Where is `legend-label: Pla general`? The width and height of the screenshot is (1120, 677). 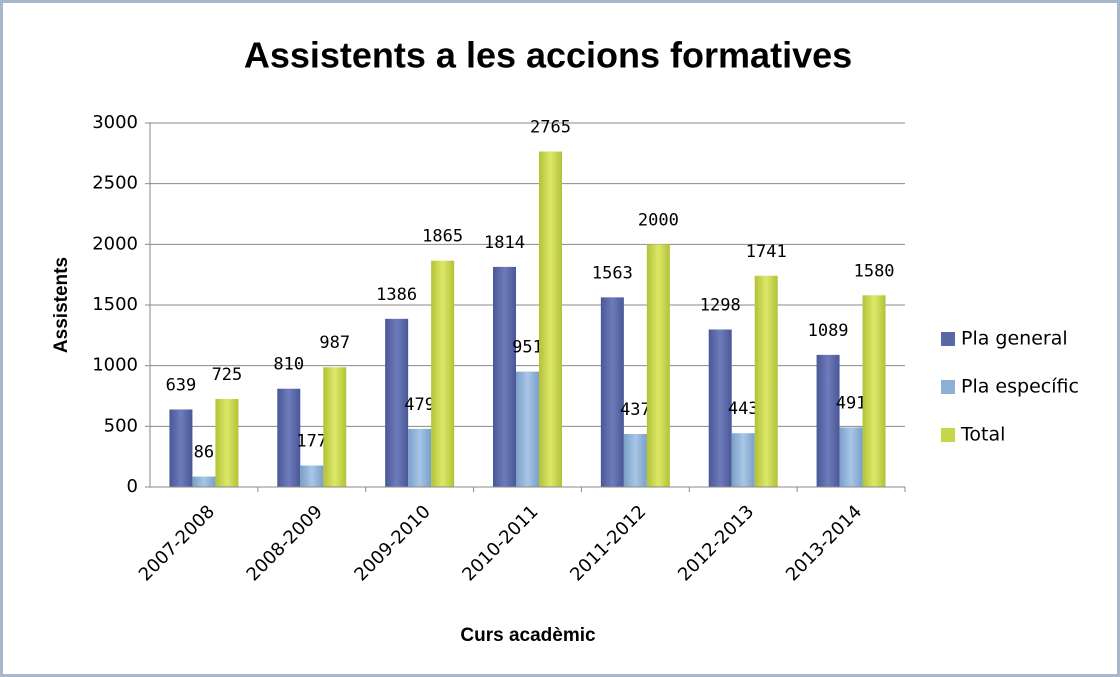
legend-label: Pla general is located at coordinates (1014, 339).